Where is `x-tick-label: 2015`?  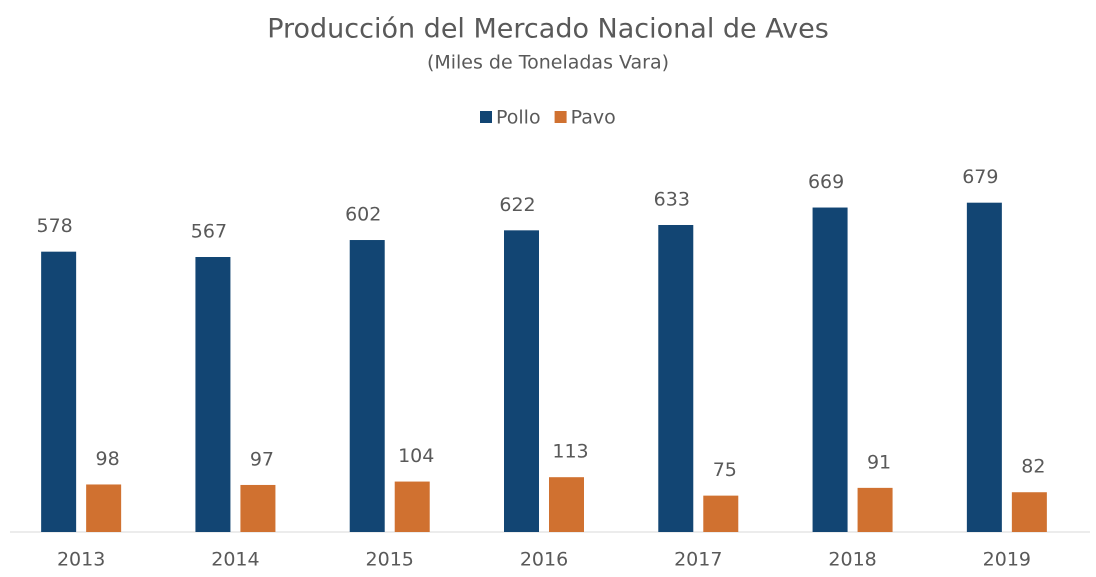
x-tick-label: 2015 is located at coordinates (390, 560).